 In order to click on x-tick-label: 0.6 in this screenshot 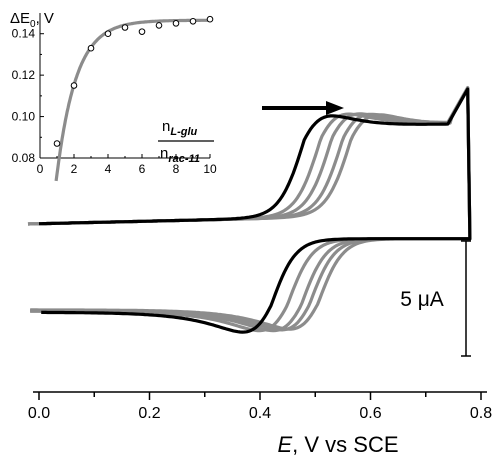, I will do `click(370, 413)`.